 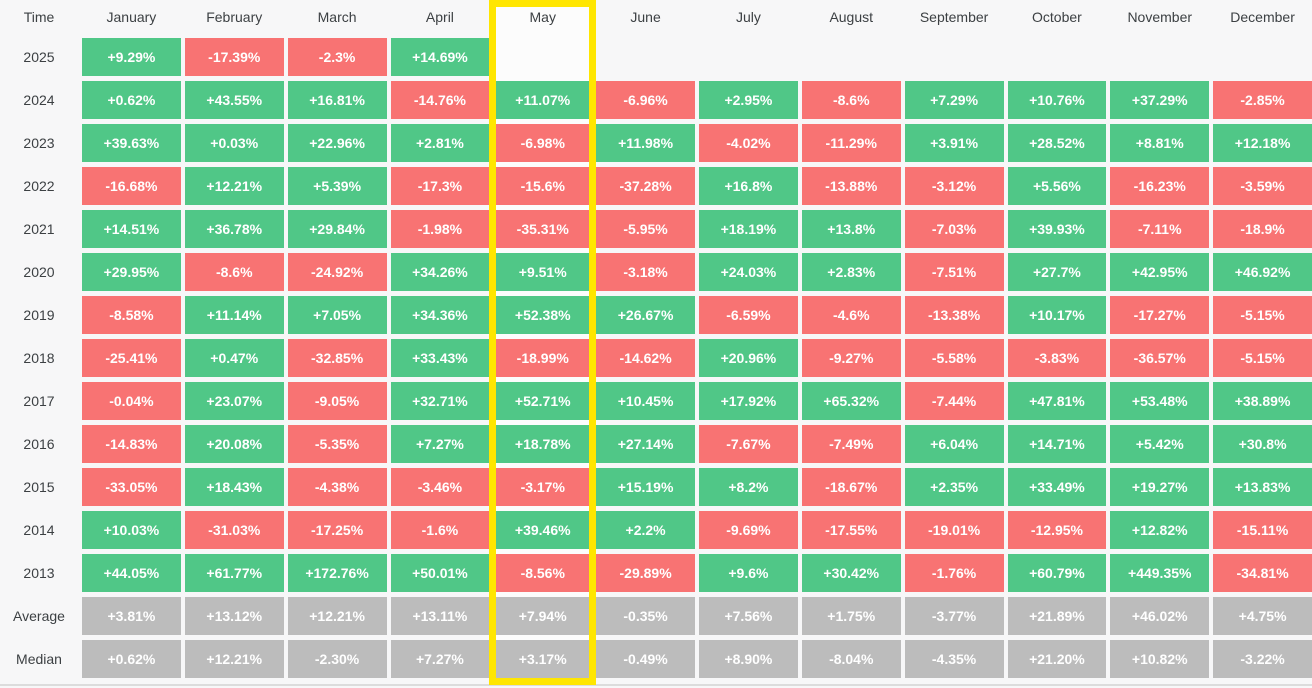 What do you see at coordinates (645, 57) in the screenshot?
I see `cell-2025-june` at bounding box center [645, 57].